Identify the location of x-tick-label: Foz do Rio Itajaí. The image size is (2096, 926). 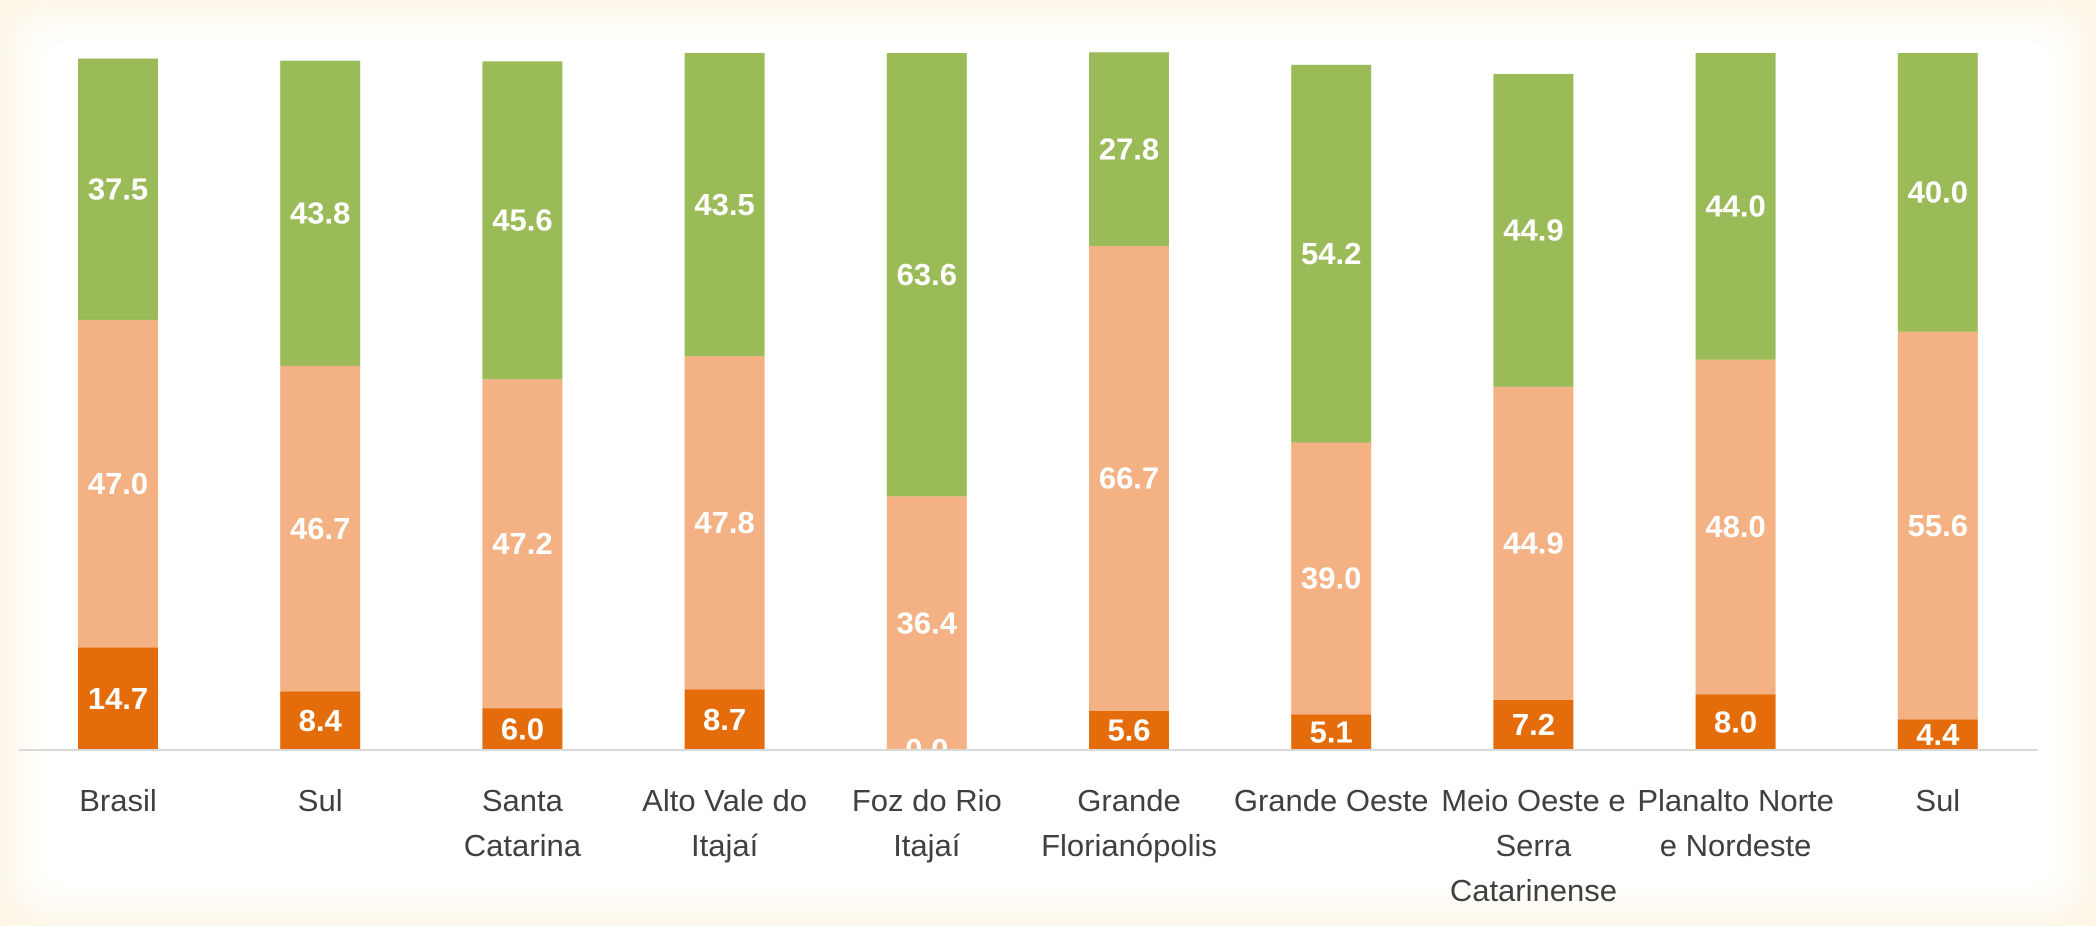
(926, 823).